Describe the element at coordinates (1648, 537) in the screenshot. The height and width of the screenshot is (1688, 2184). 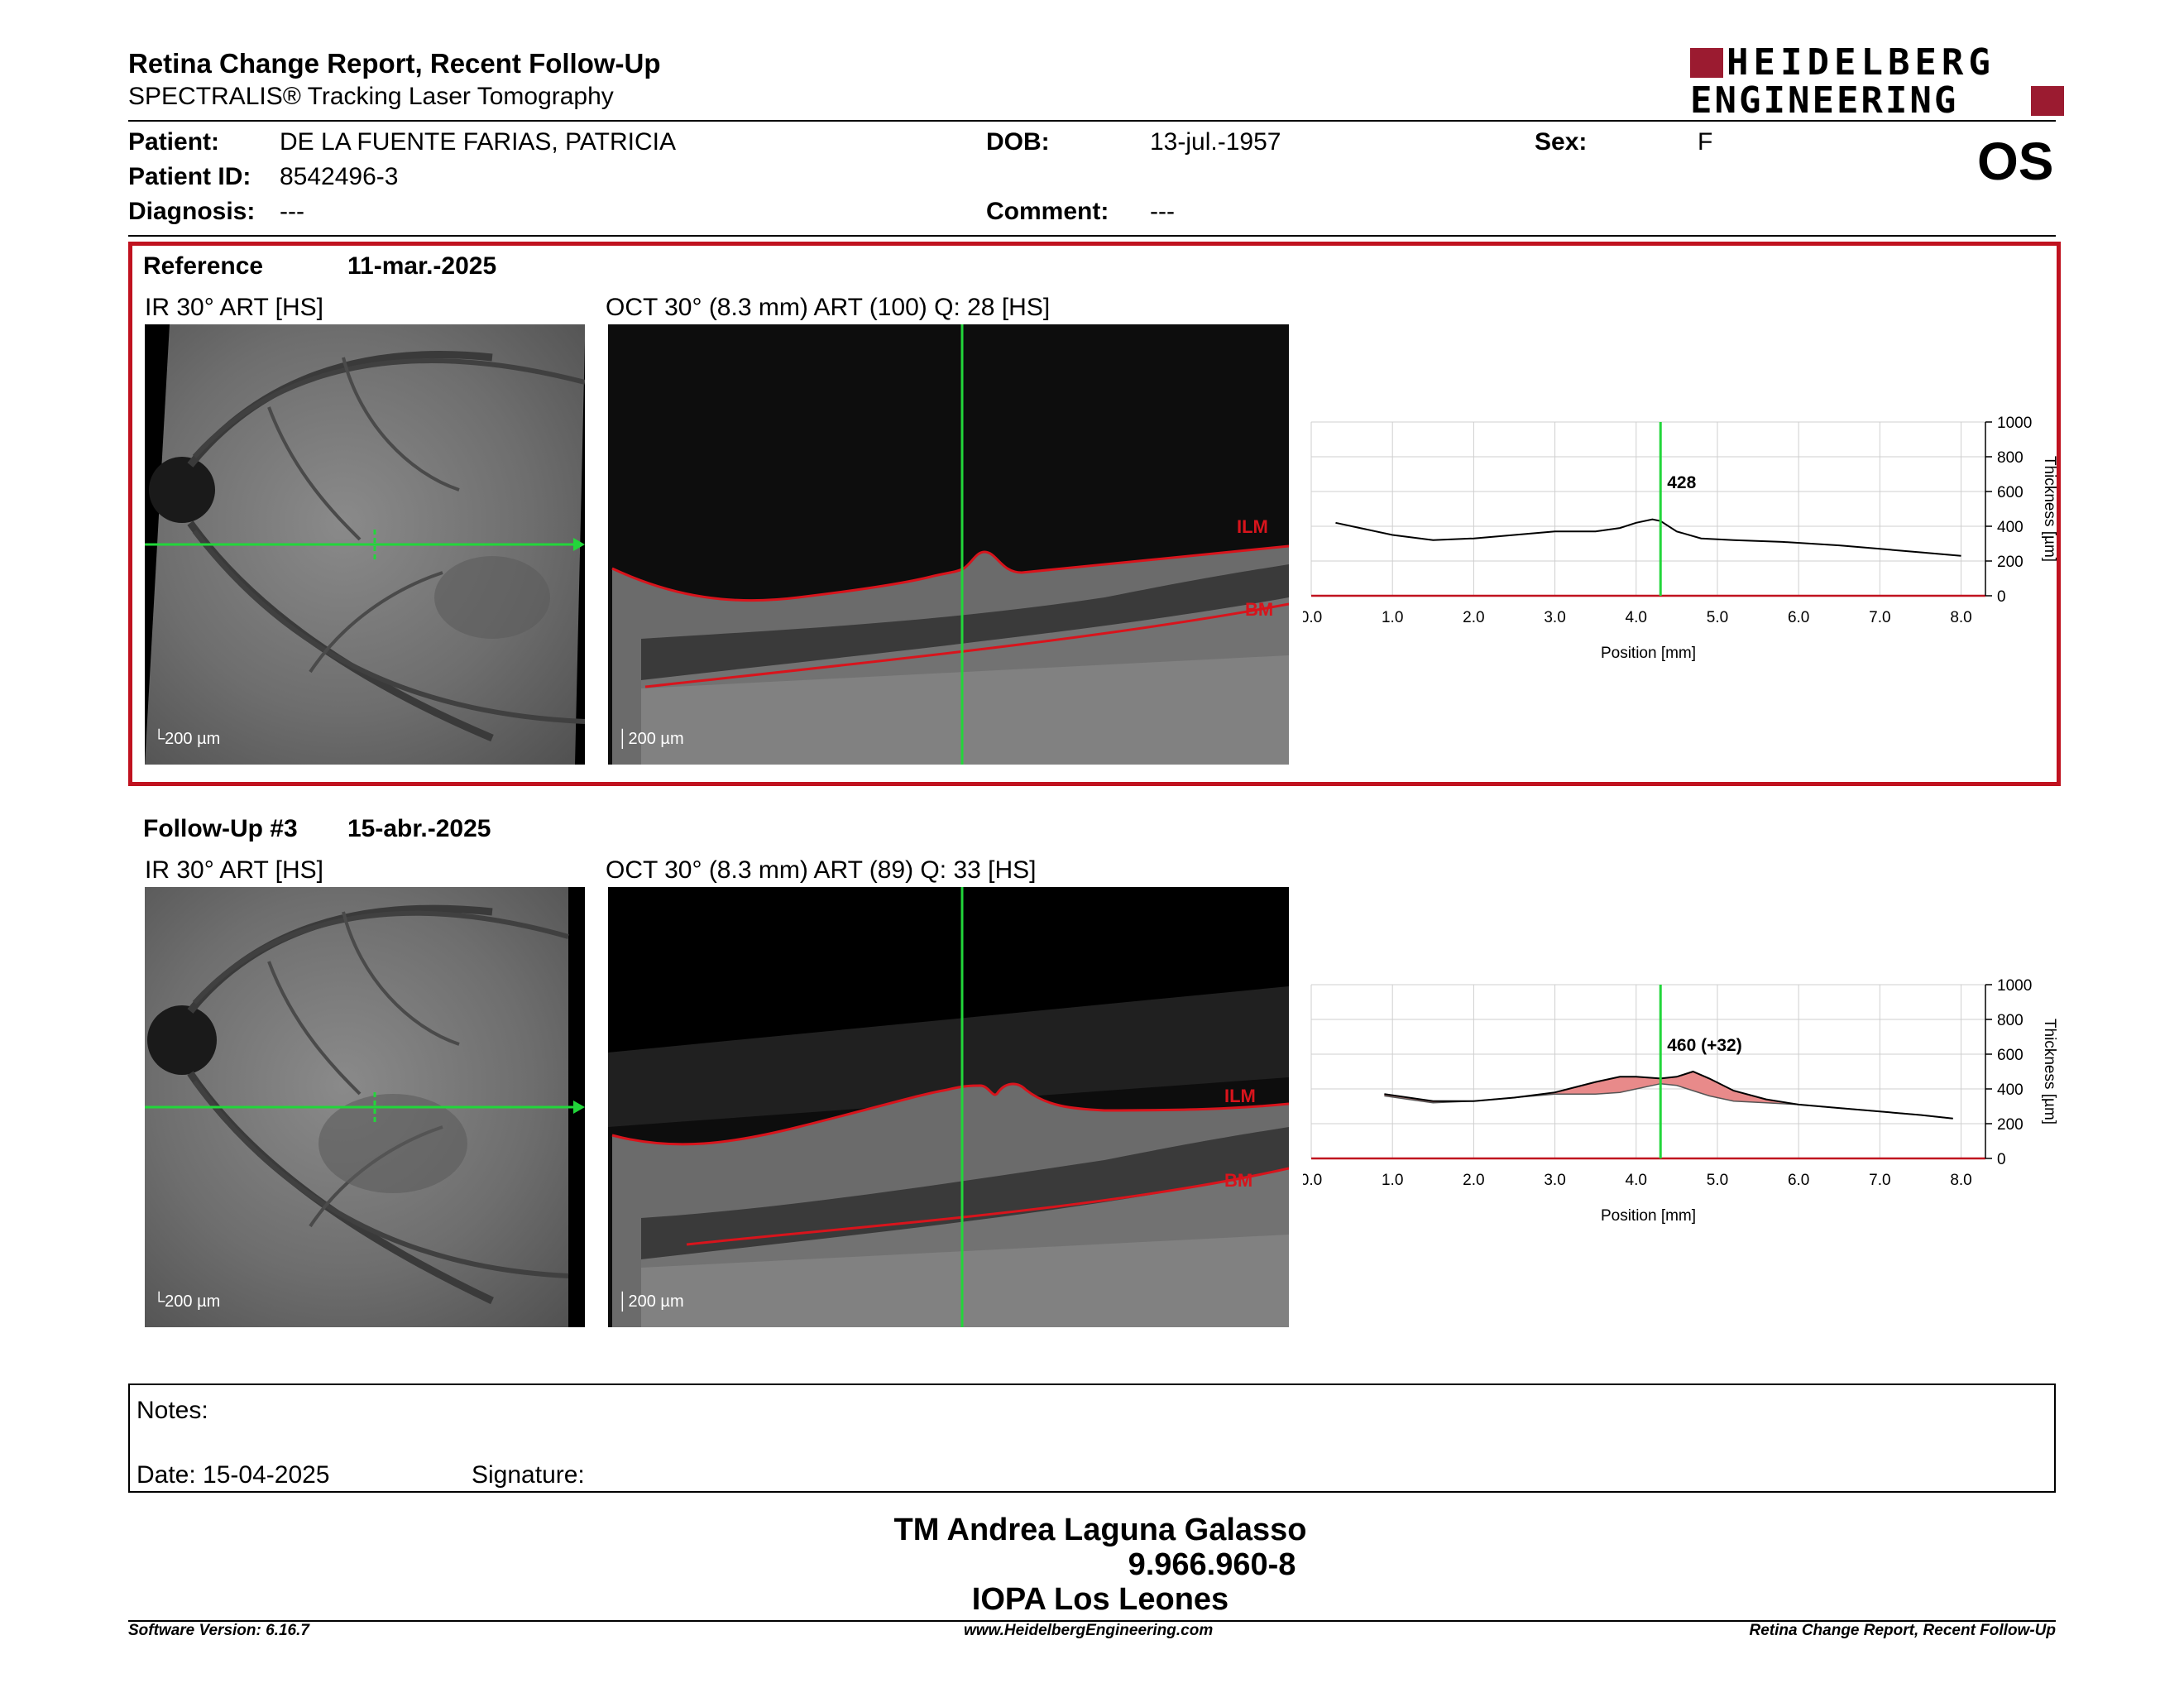
I see `thickness-line` at that location.